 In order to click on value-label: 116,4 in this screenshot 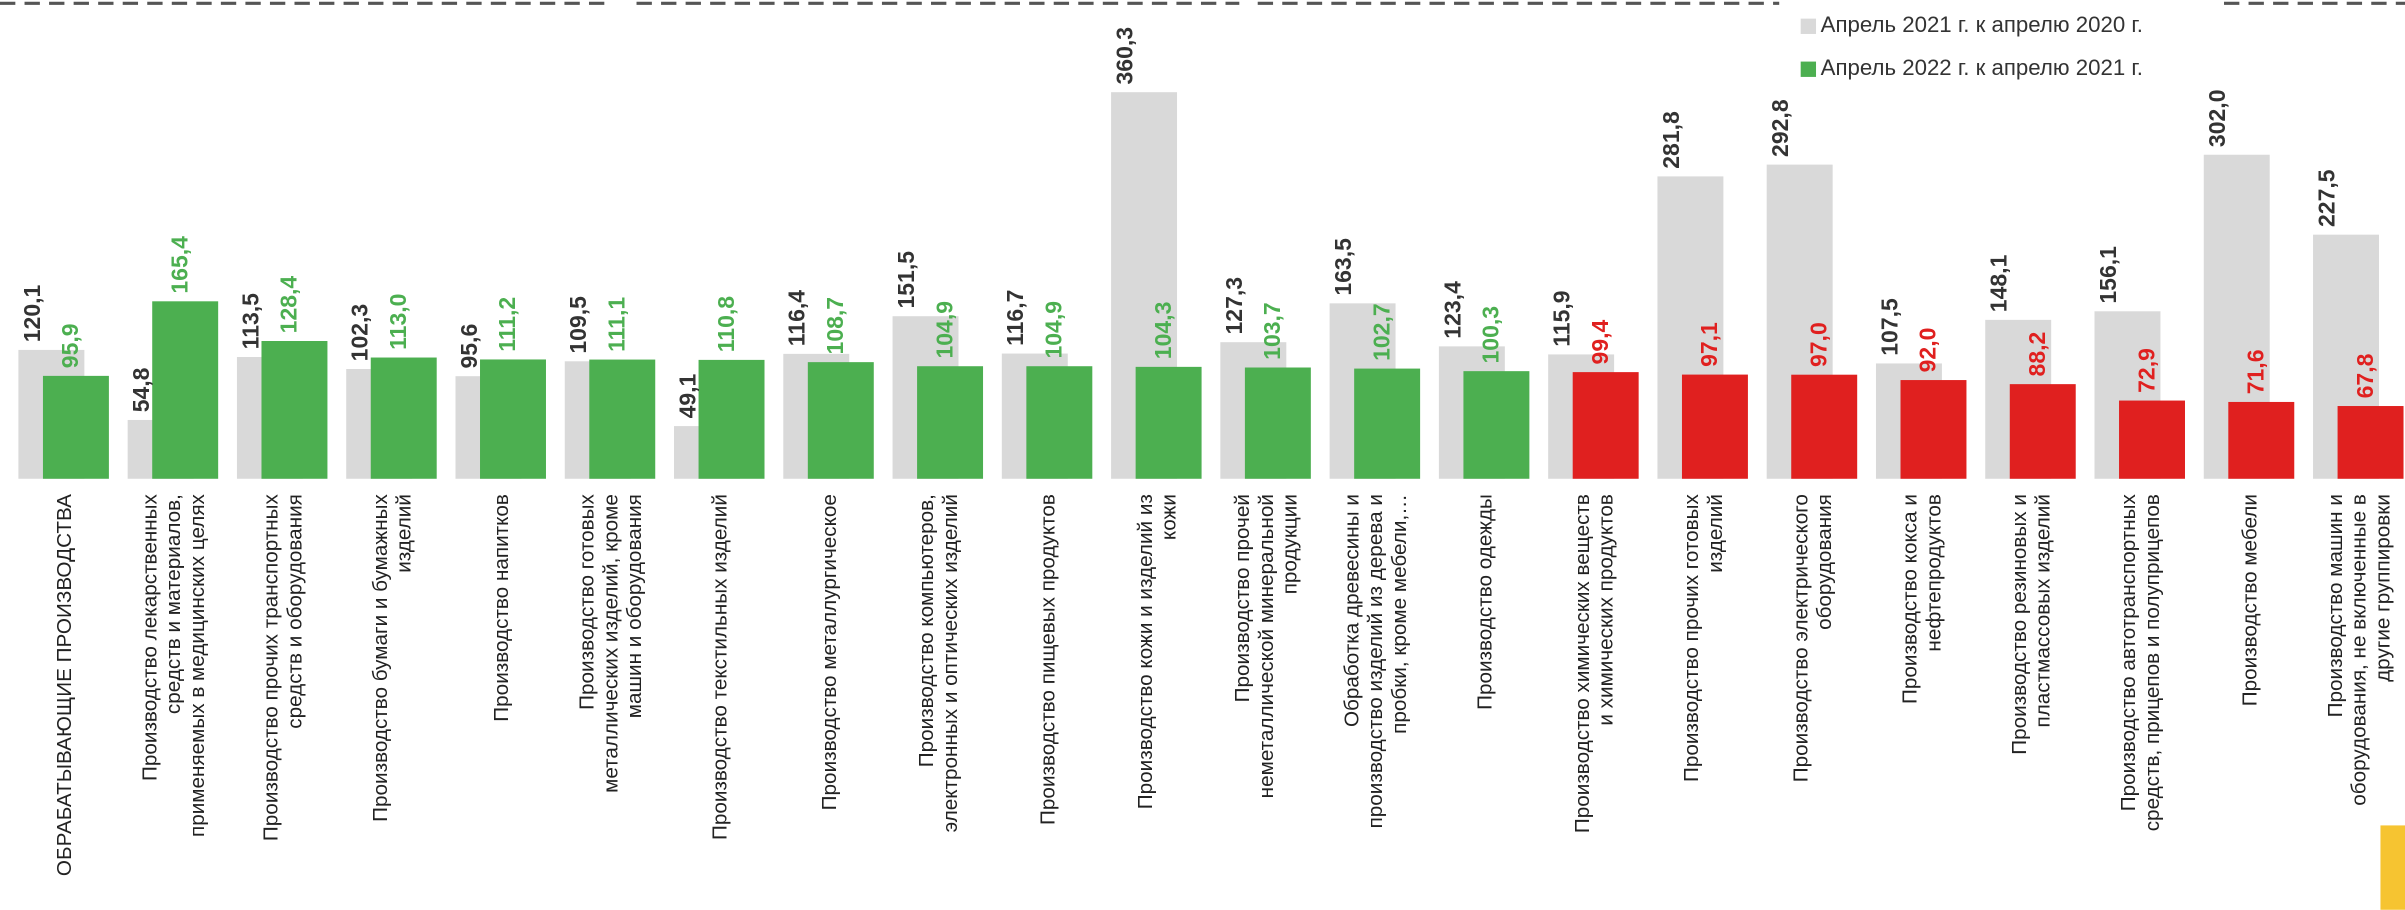, I will do `click(797, 318)`.